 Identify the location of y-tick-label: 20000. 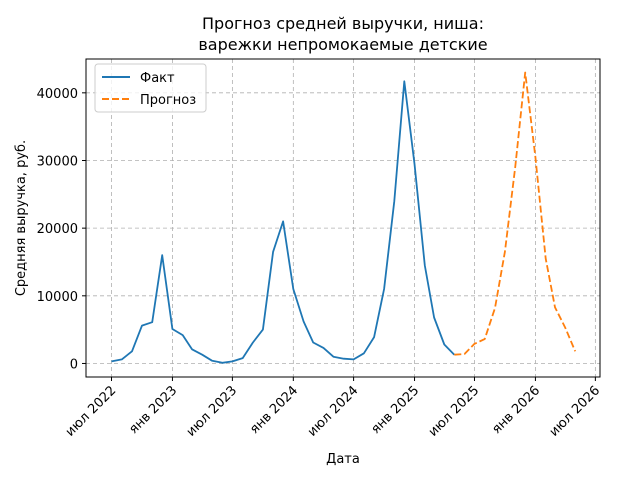
(57, 229).